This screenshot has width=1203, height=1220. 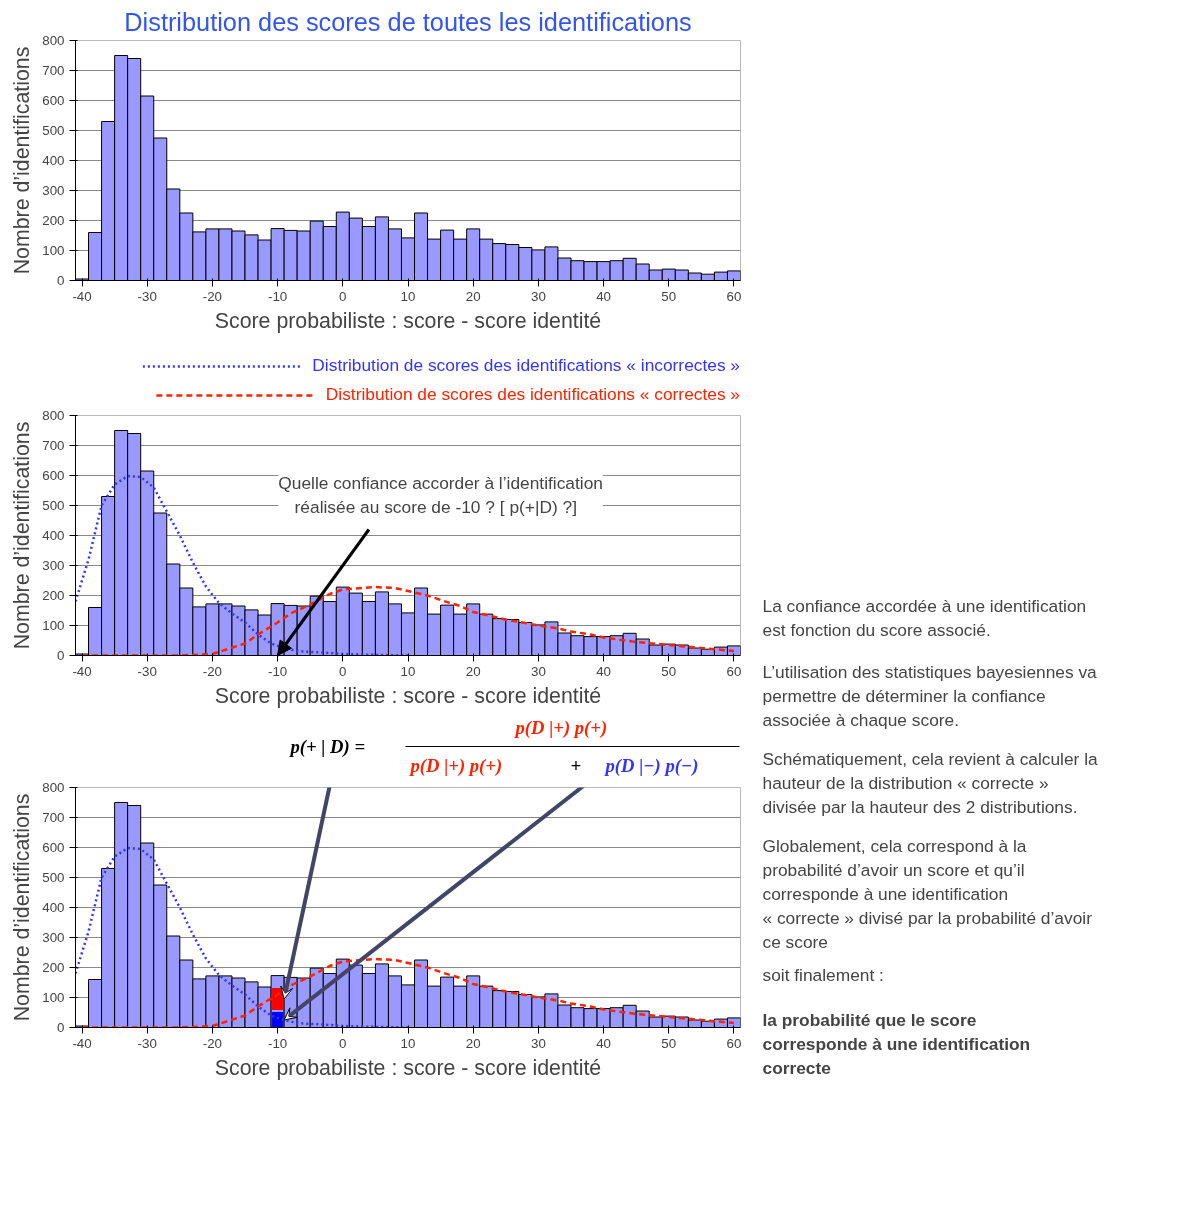 I want to click on text: Schématiquement, cela revient à calculer la hauteur de la distribution « correcte » divisée par la hauteur des 2 distributions., so click(x=930, y=782).